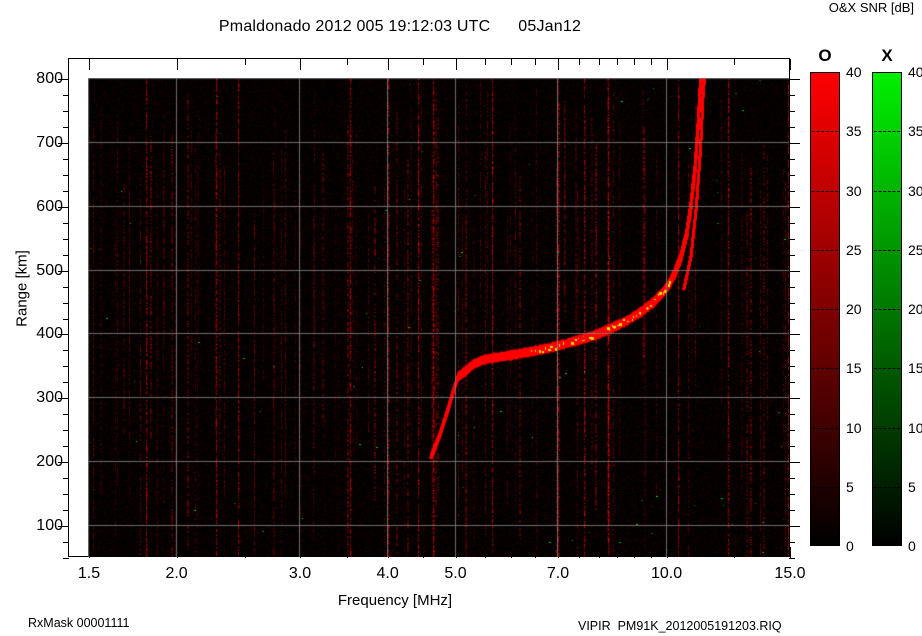  Describe the element at coordinates (300, 573) in the screenshot. I see `x-tick-label: 3.0` at that location.